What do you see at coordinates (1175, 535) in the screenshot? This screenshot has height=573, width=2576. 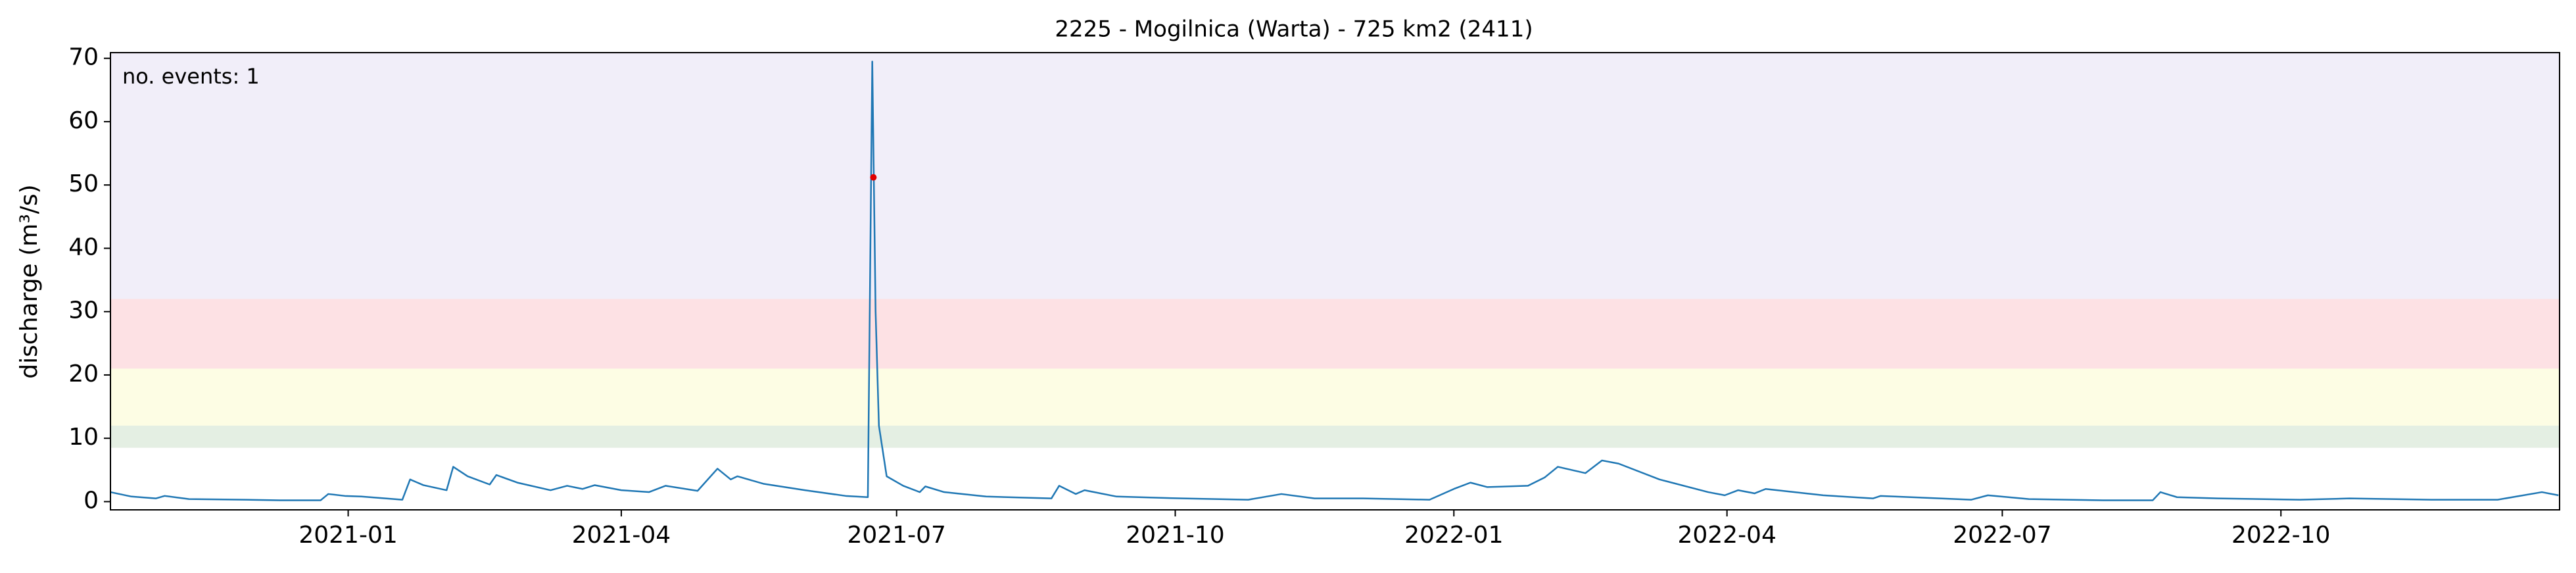 I see `x-tick-label: 2021-10` at bounding box center [1175, 535].